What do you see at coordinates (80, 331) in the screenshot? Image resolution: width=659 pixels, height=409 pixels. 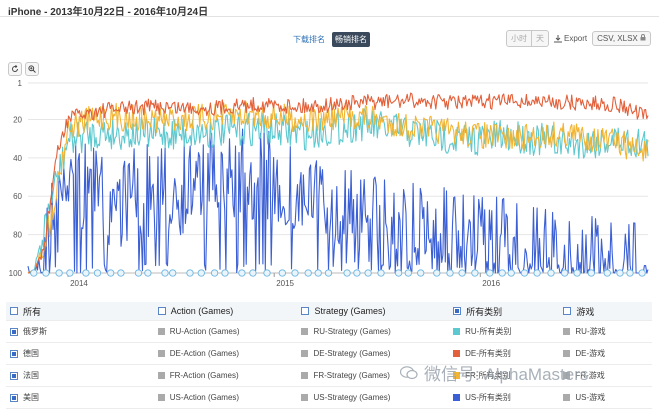 I see `legend-country: 俄罗斯` at bounding box center [80, 331].